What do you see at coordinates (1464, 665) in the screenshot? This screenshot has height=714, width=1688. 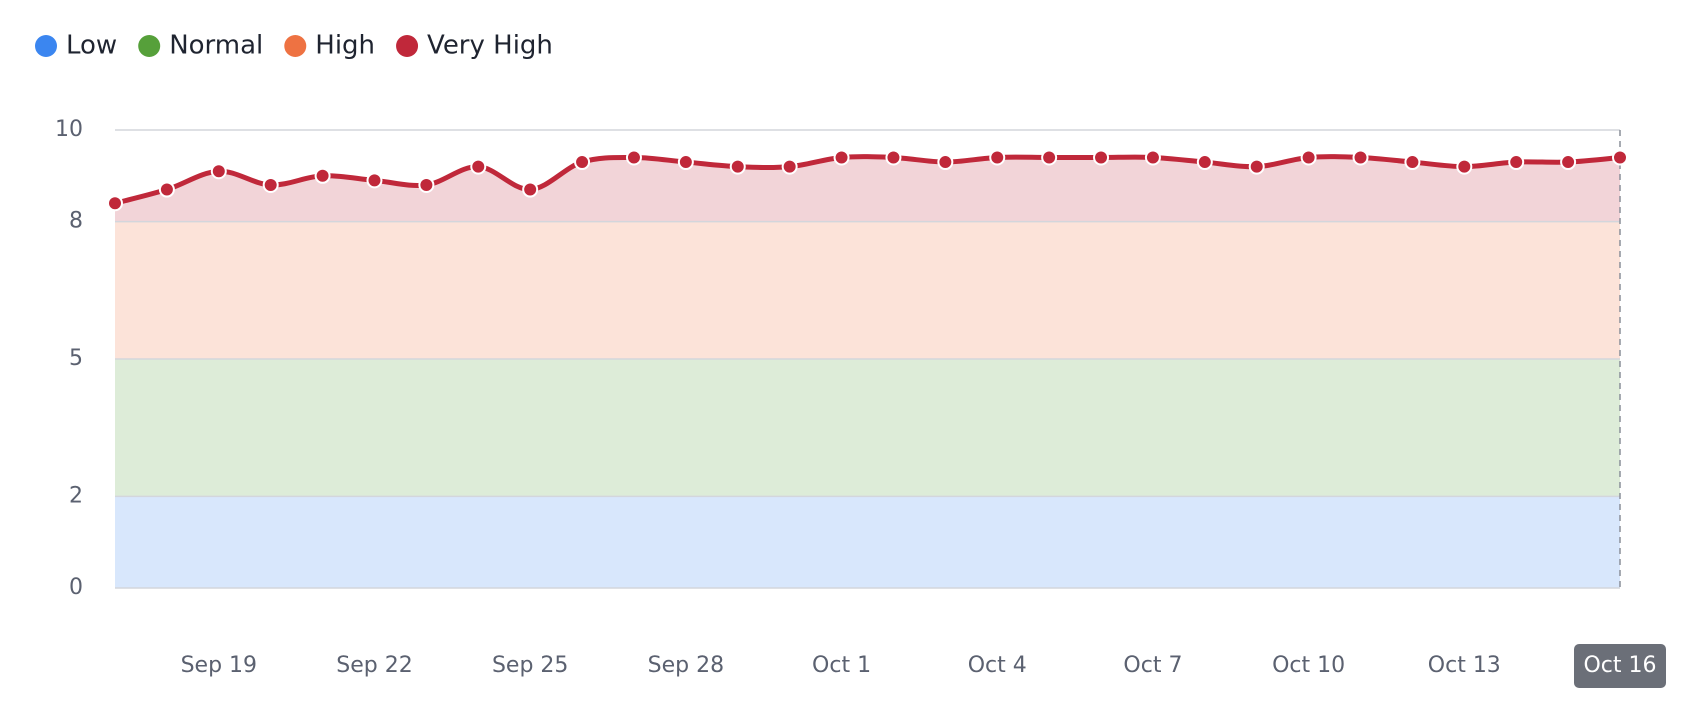 I see `x-tick-label: Oct 13` at bounding box center [1464, 665].